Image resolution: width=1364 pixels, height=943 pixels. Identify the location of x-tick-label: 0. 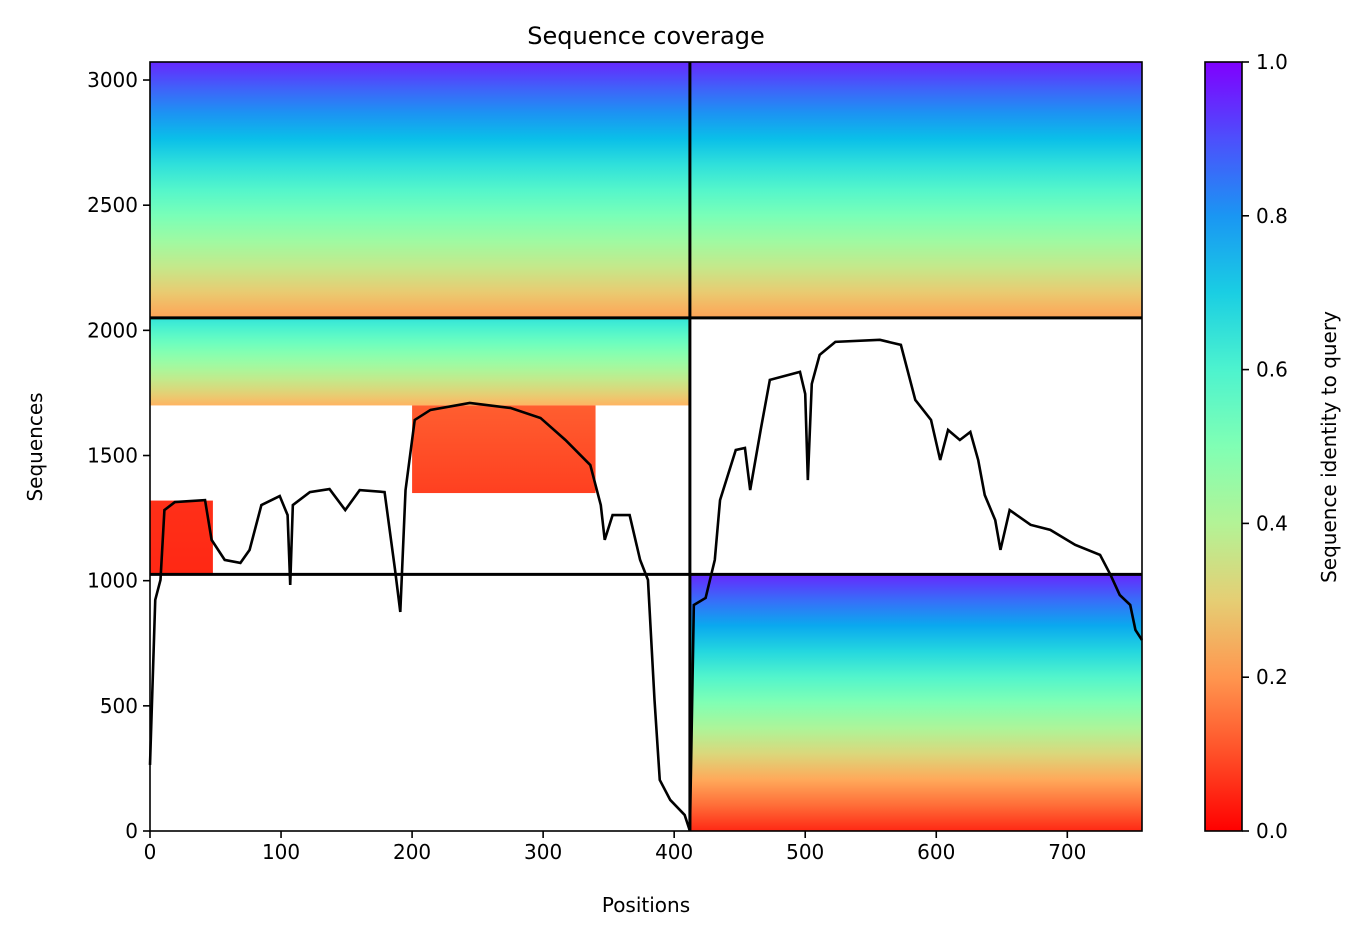
(150, 852).